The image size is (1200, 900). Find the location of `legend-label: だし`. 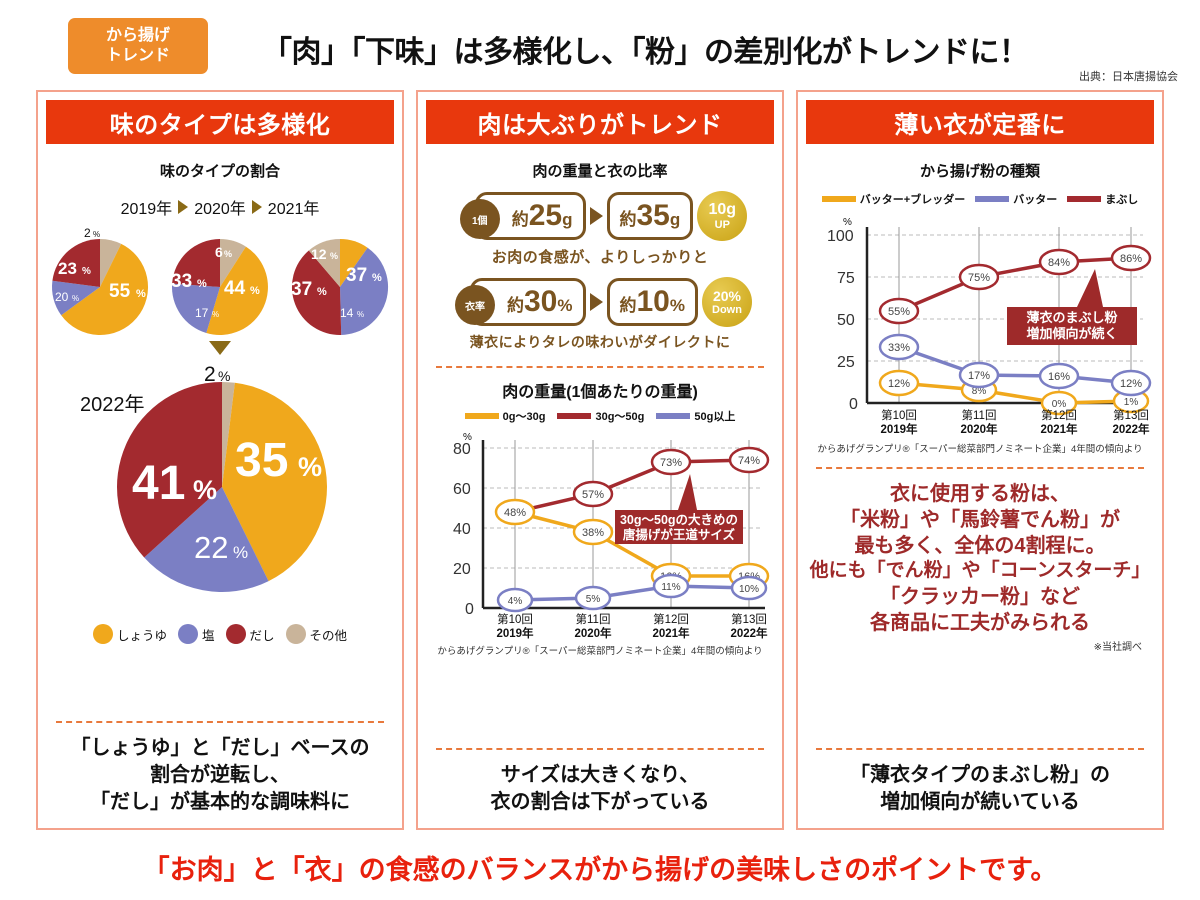

legend-label: だし is located at coordinates (262, 635).